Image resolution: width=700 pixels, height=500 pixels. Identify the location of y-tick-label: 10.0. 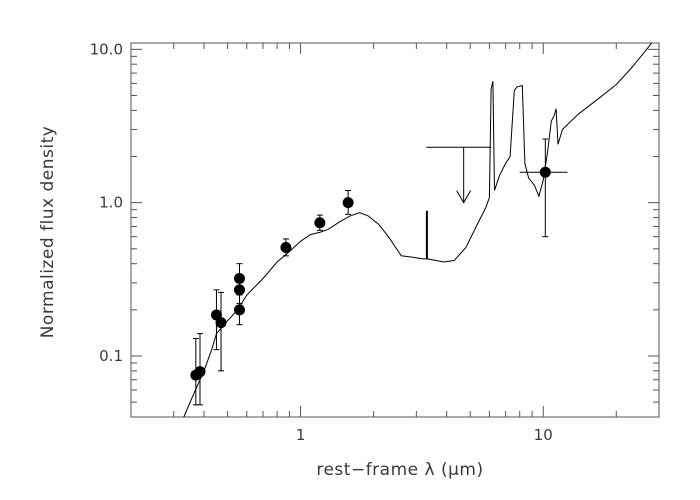
(106, 49).